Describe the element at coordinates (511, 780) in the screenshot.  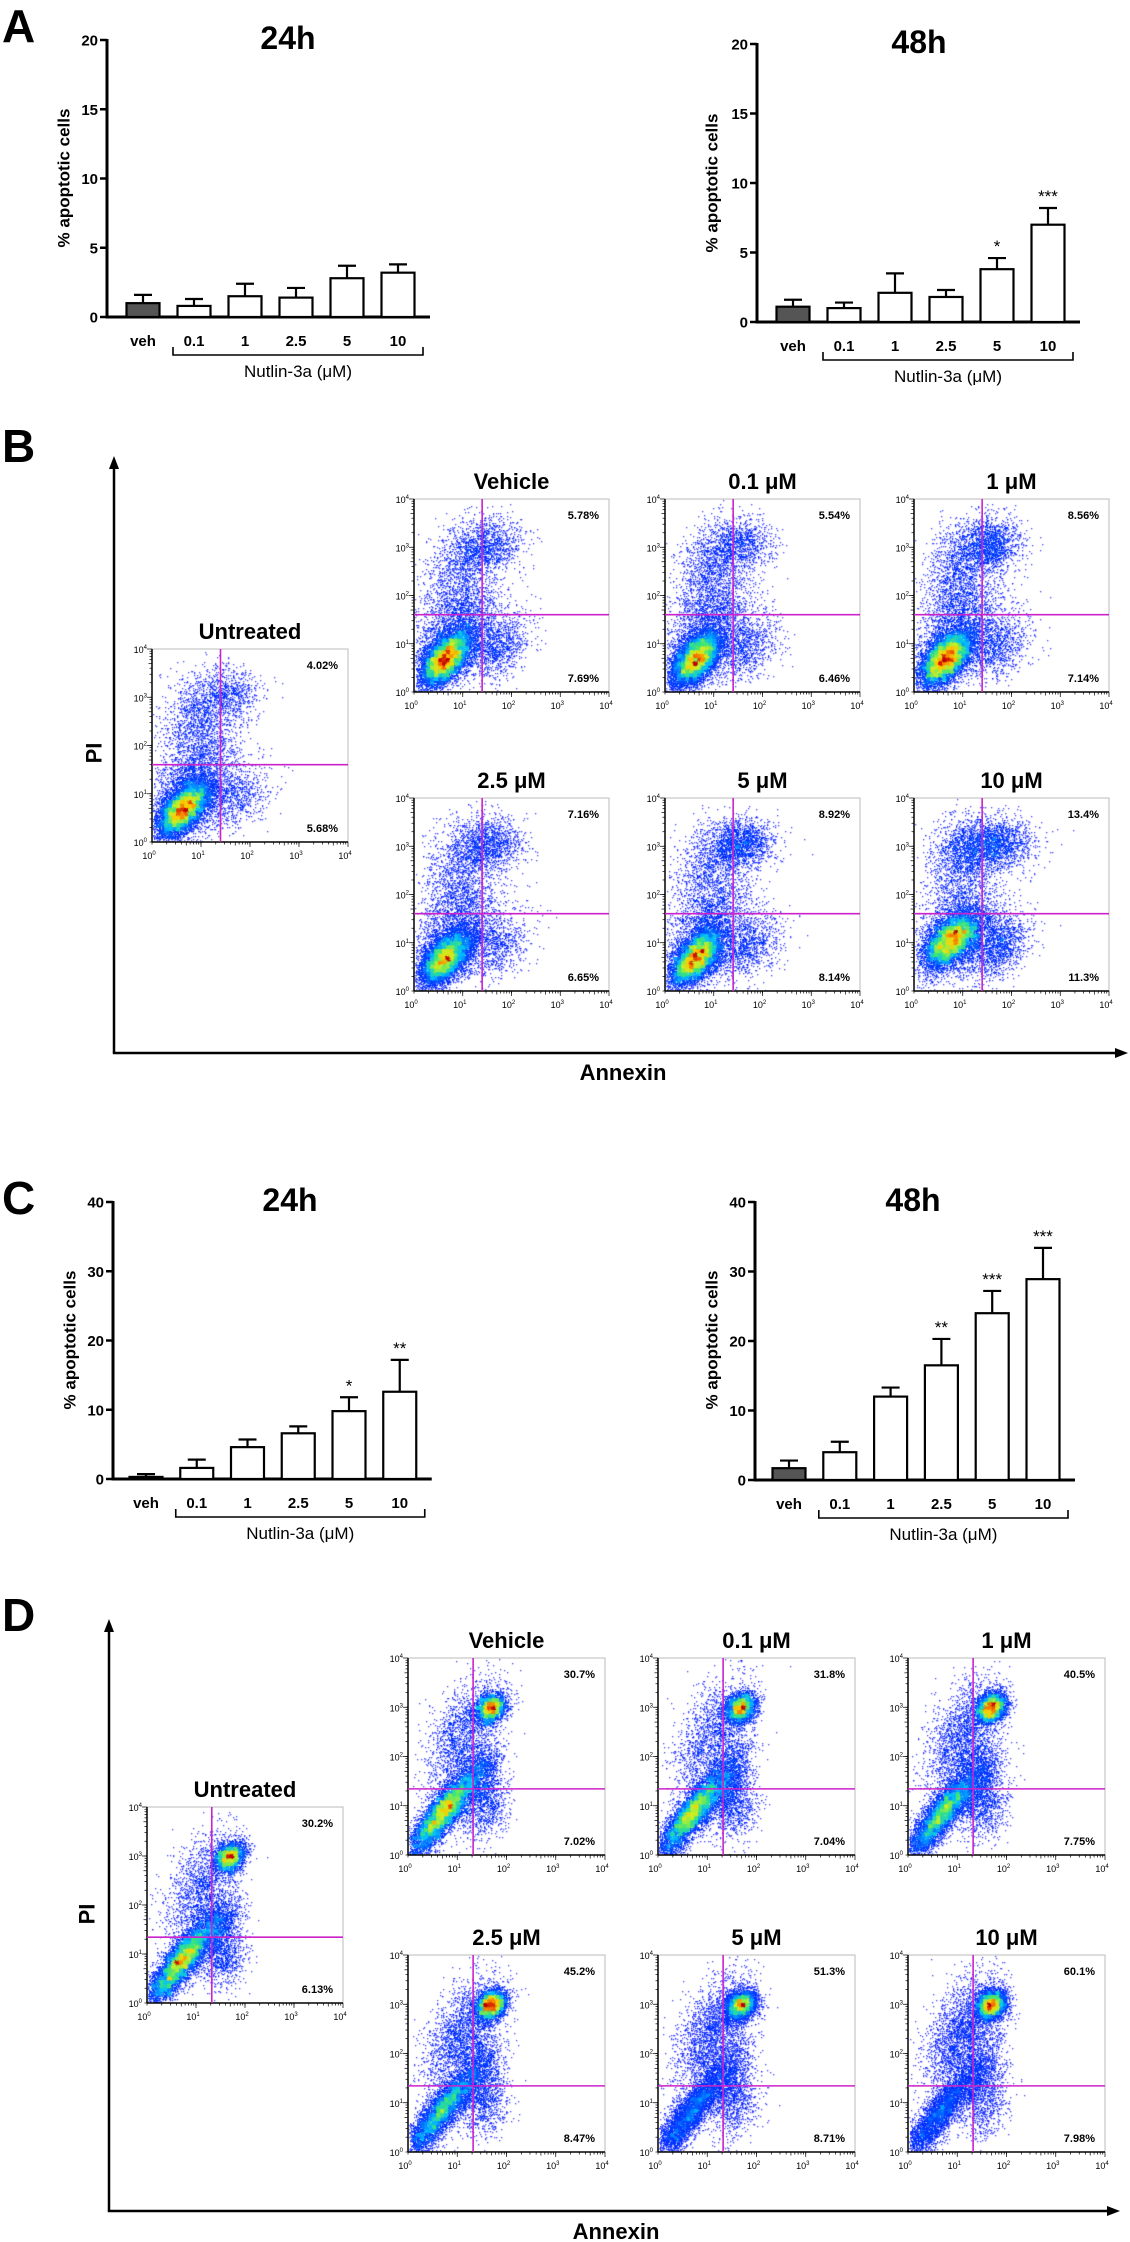
I see `plot-title: 2.5 μM` at that location.